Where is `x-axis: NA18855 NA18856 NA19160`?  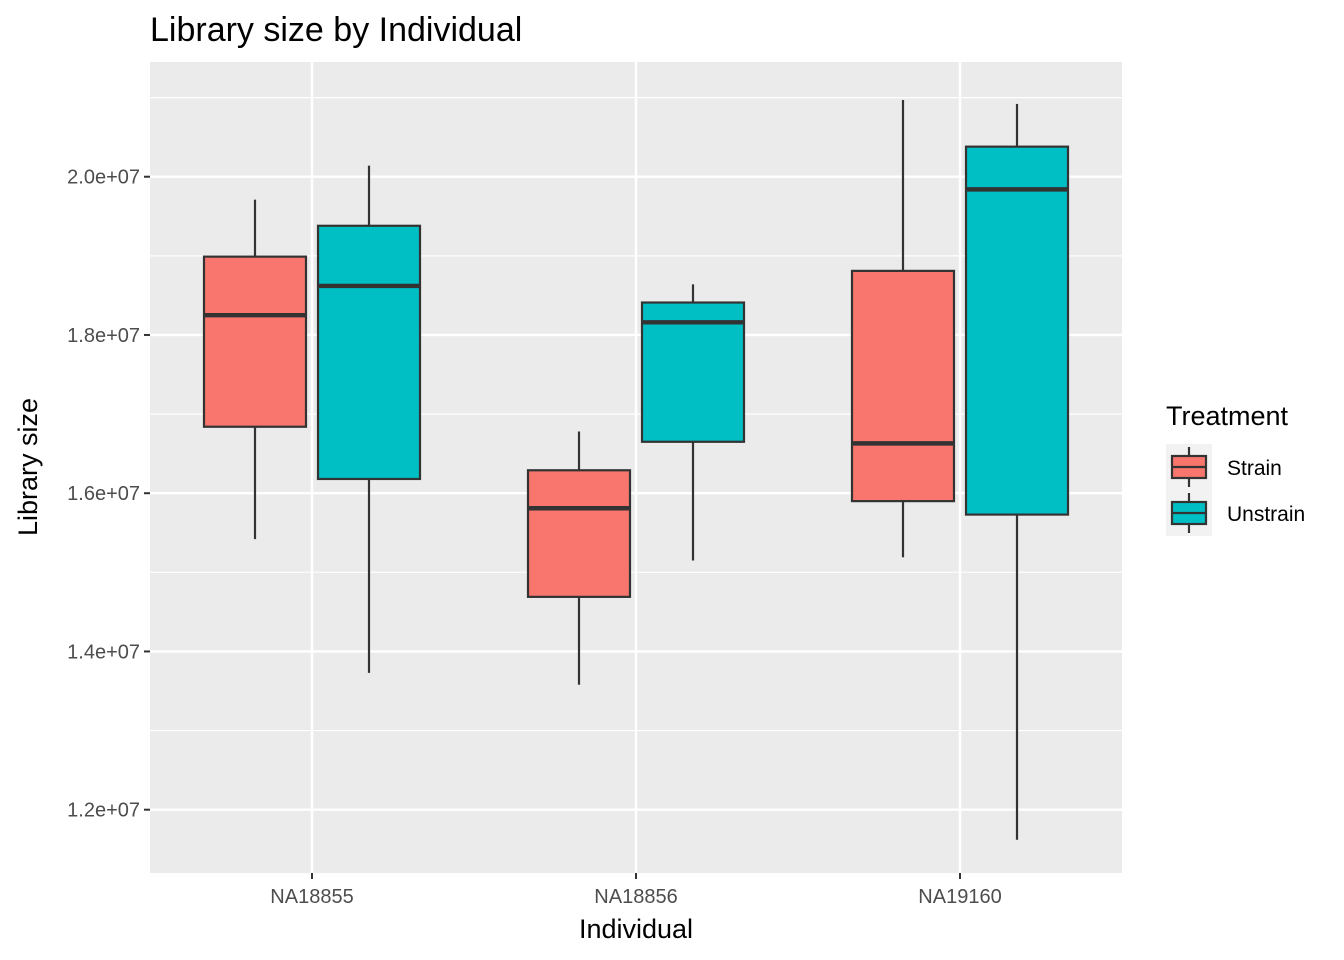
x-axis: NA18855 NA18856 NA19160 is located at coordinates (636, 890).